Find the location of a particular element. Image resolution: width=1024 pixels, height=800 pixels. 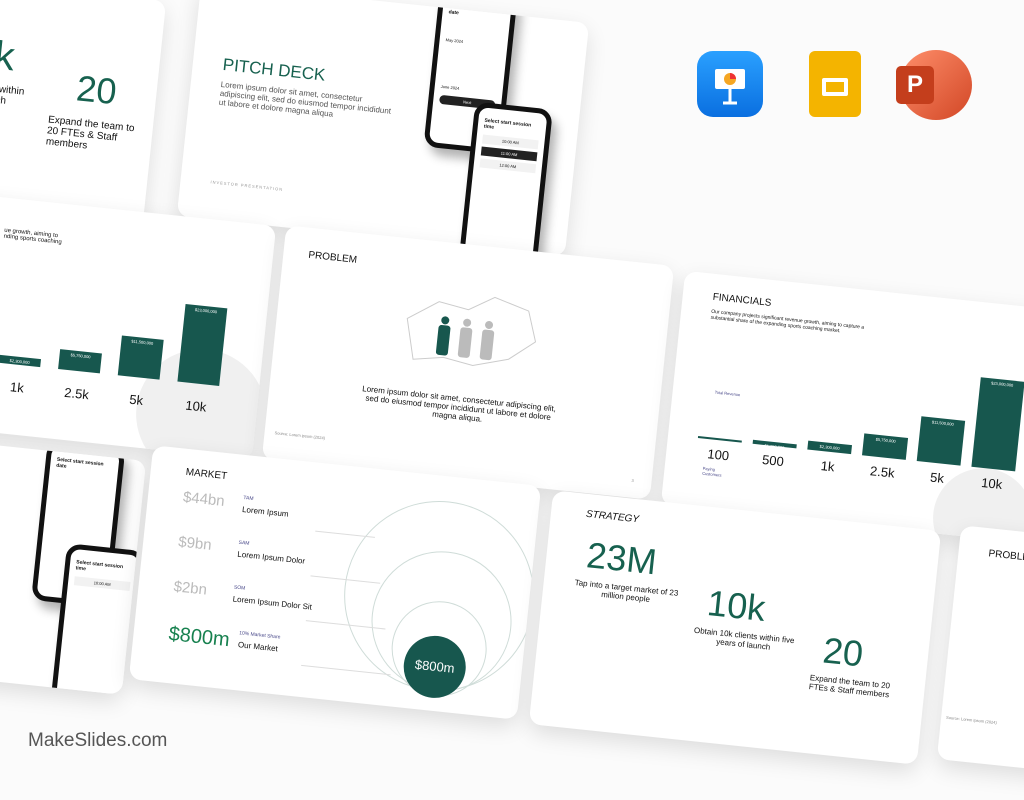

page-number: 3 is located at coordinates (633, 480).